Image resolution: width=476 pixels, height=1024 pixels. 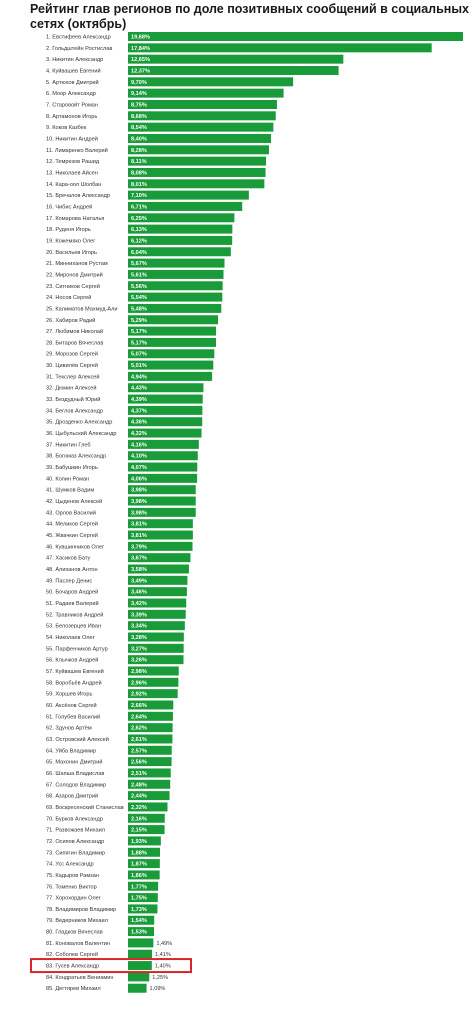 What do you see at coordinates (74, 682) in the screenshot?
I see `category-label: 58. Воробьёв Андрей` at bounding box center [74, 682].